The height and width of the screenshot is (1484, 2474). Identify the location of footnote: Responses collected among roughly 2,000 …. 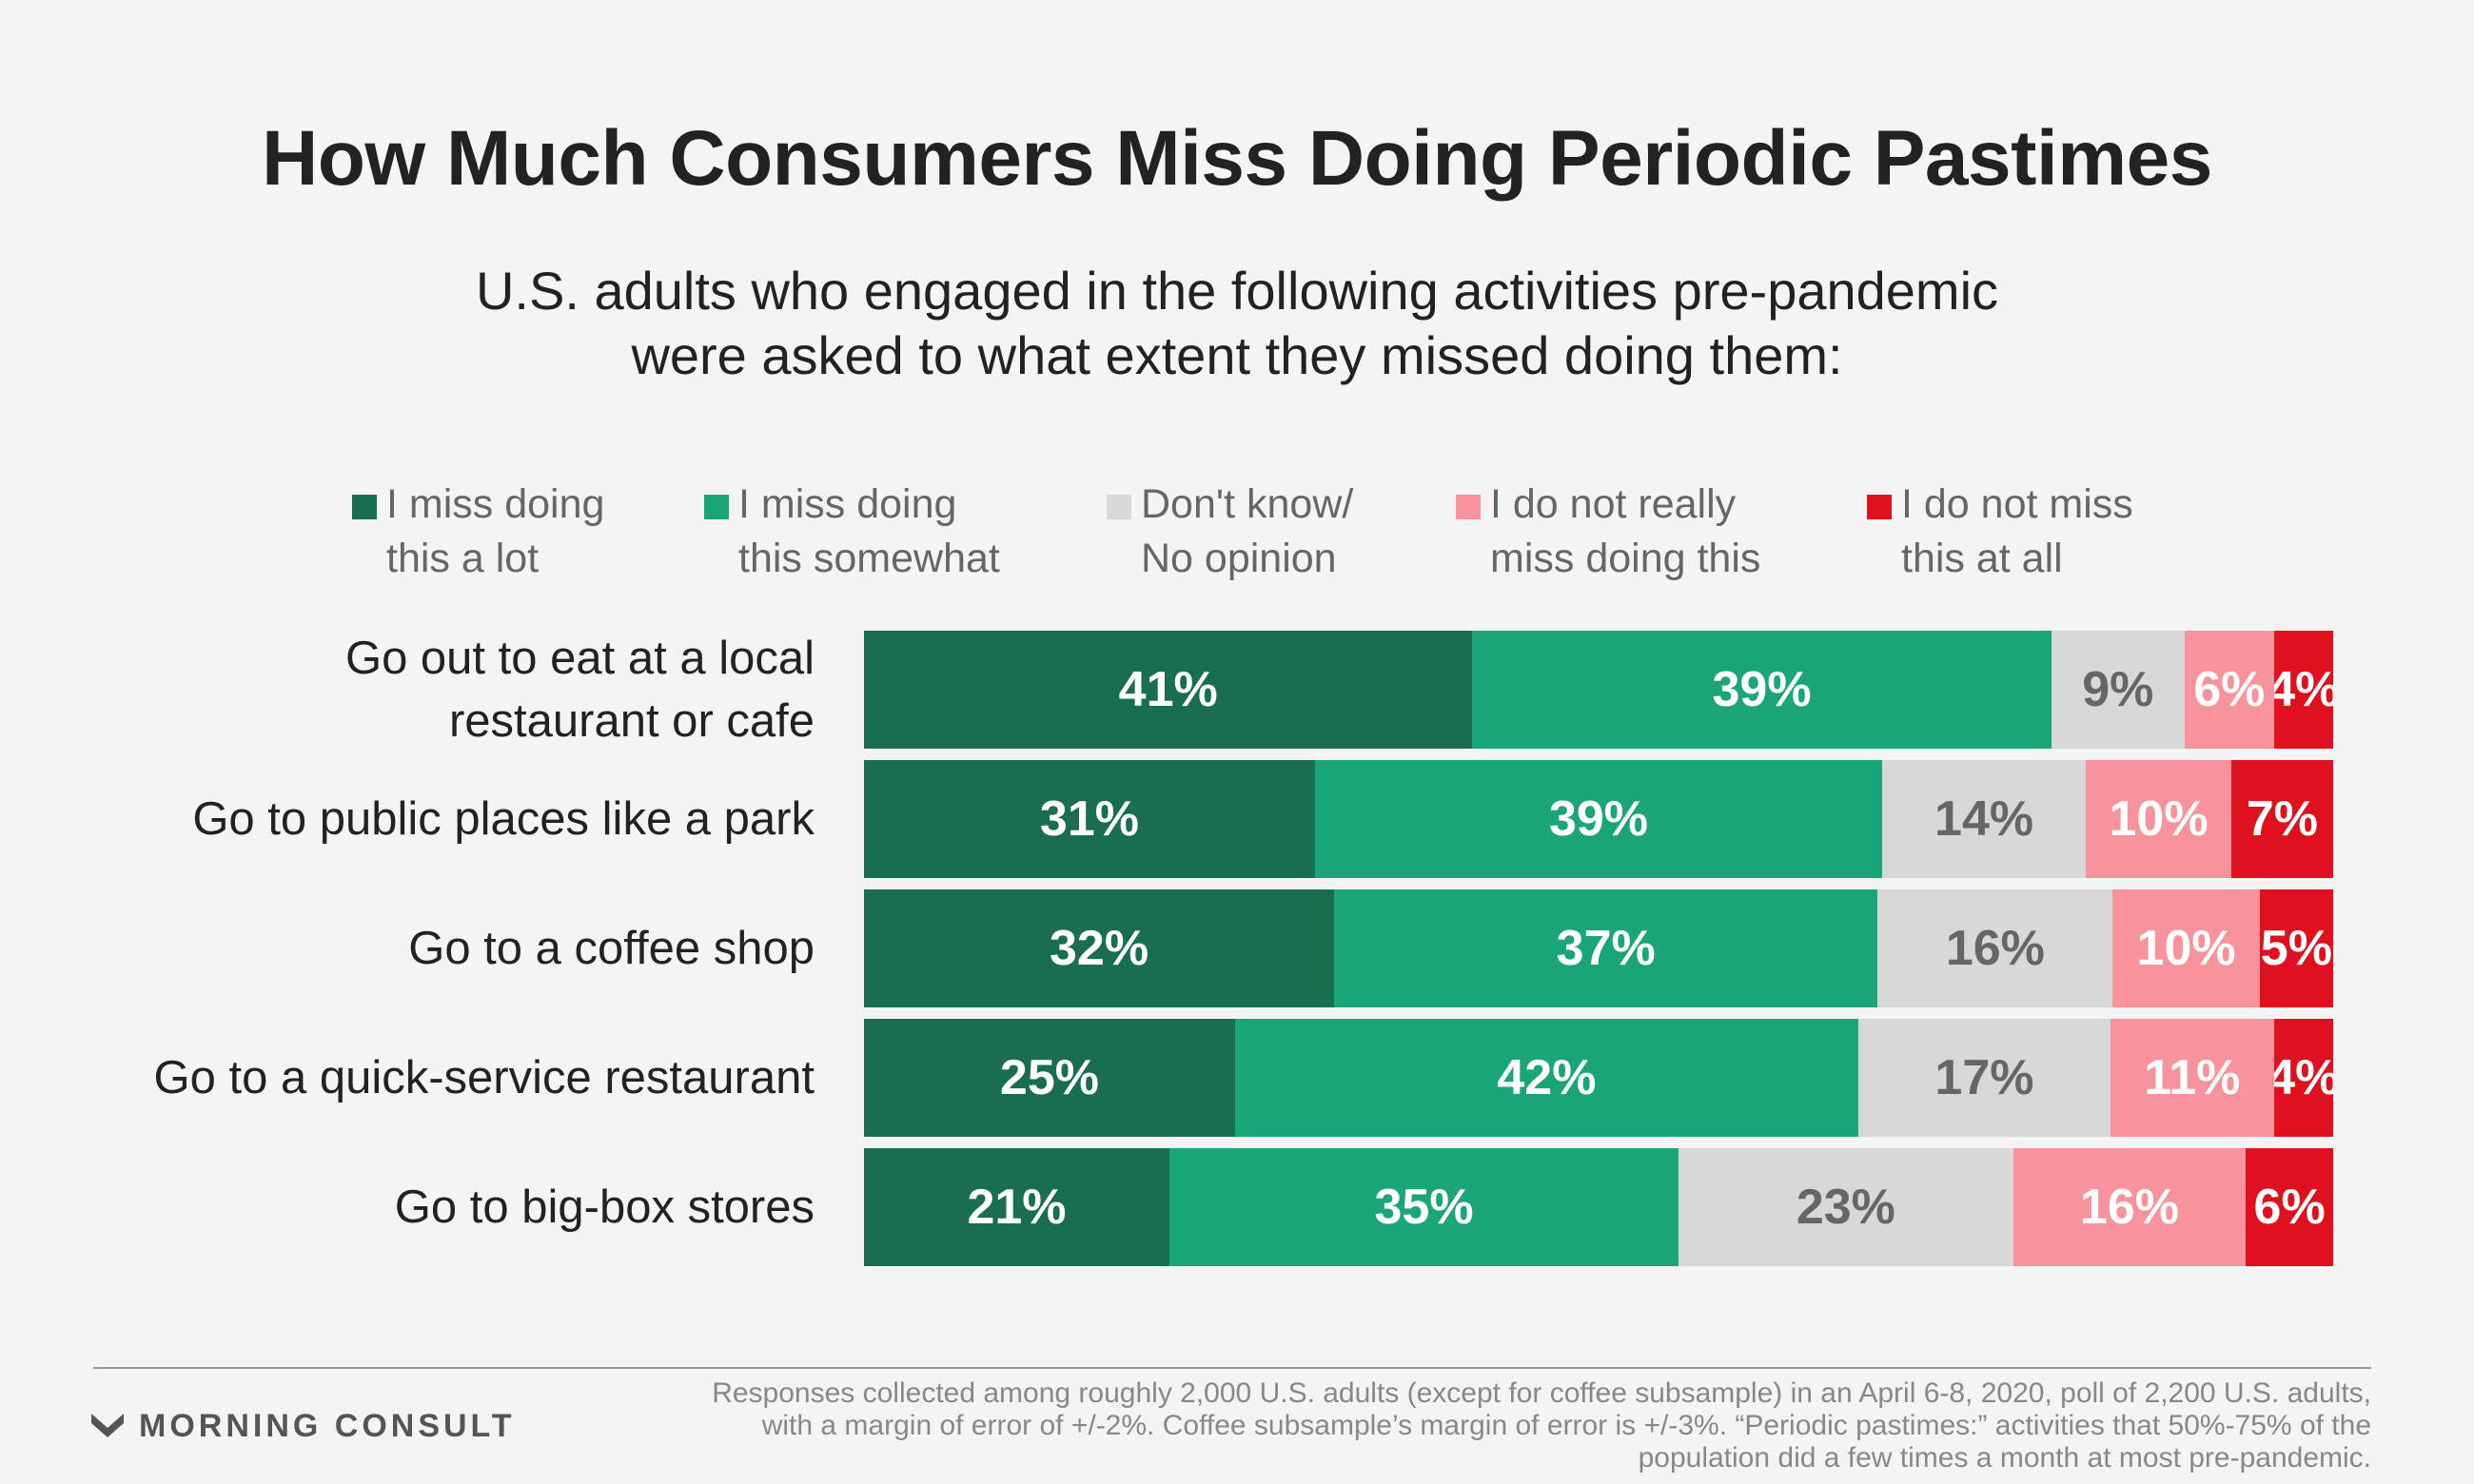
(1541, 1425).